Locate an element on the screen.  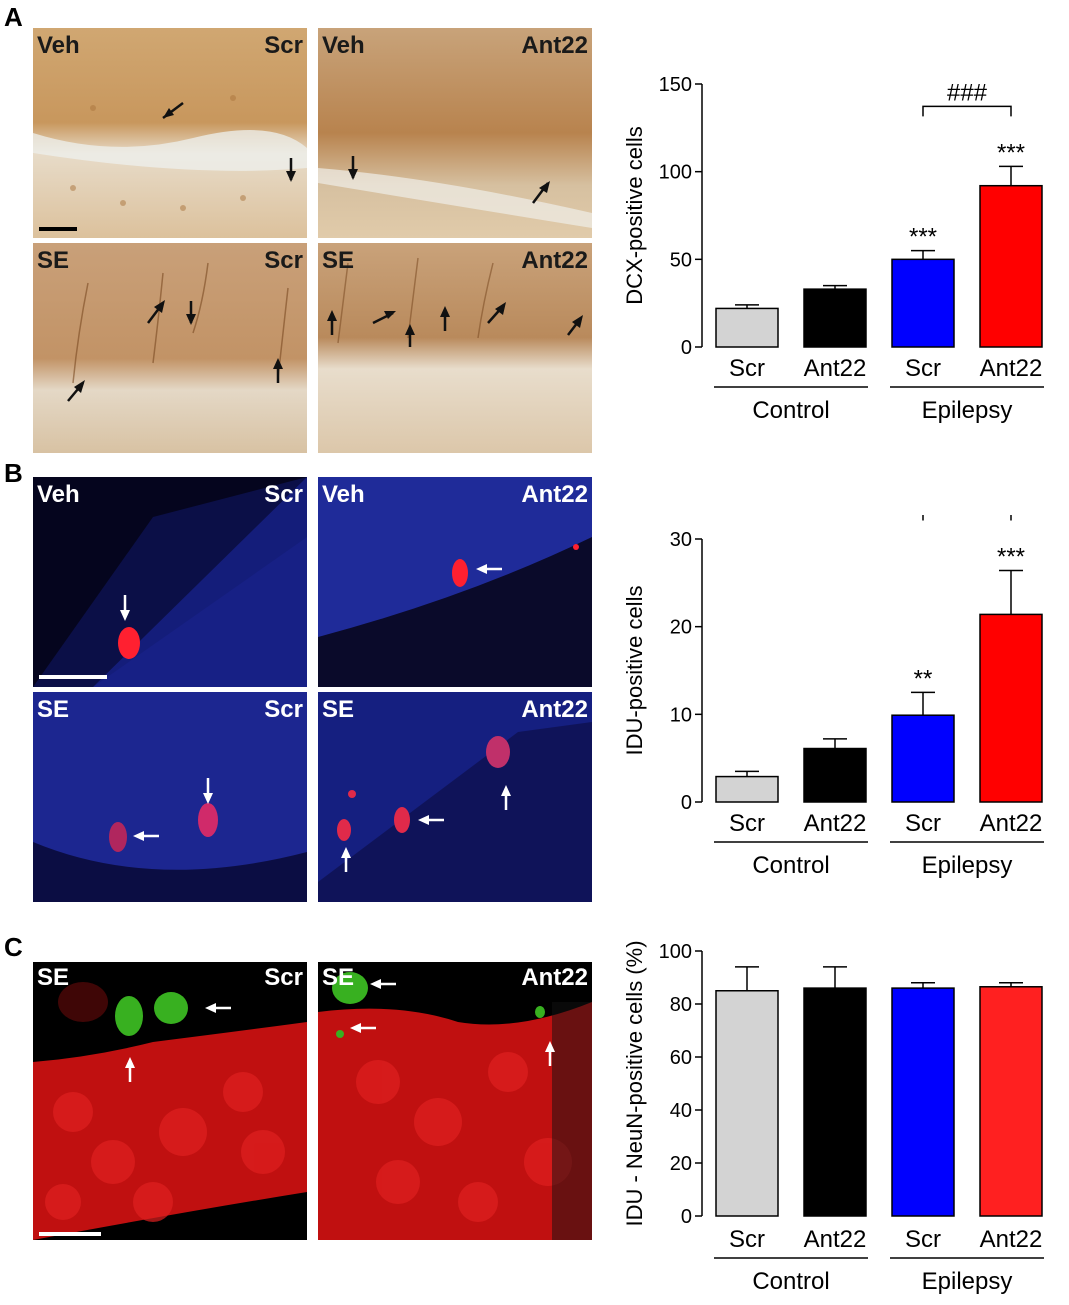
y-tick-label: 10 is located at coordinates (681, 715).